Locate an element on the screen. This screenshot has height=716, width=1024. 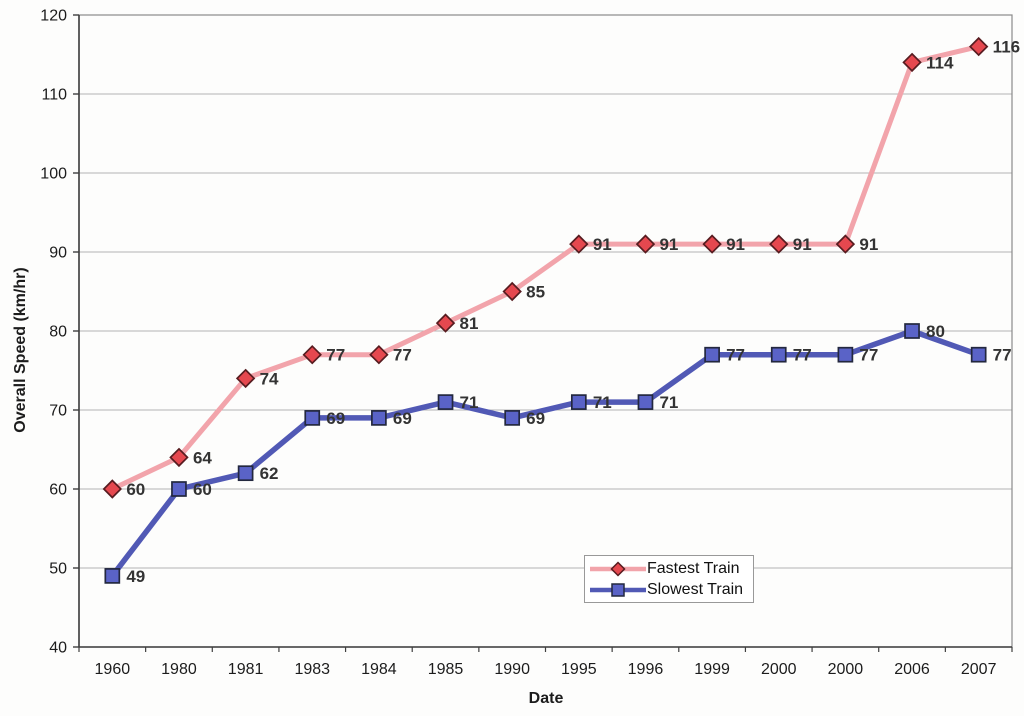
legend-label-fastest-train: Fastest Train is located at coordinates (693, 568).